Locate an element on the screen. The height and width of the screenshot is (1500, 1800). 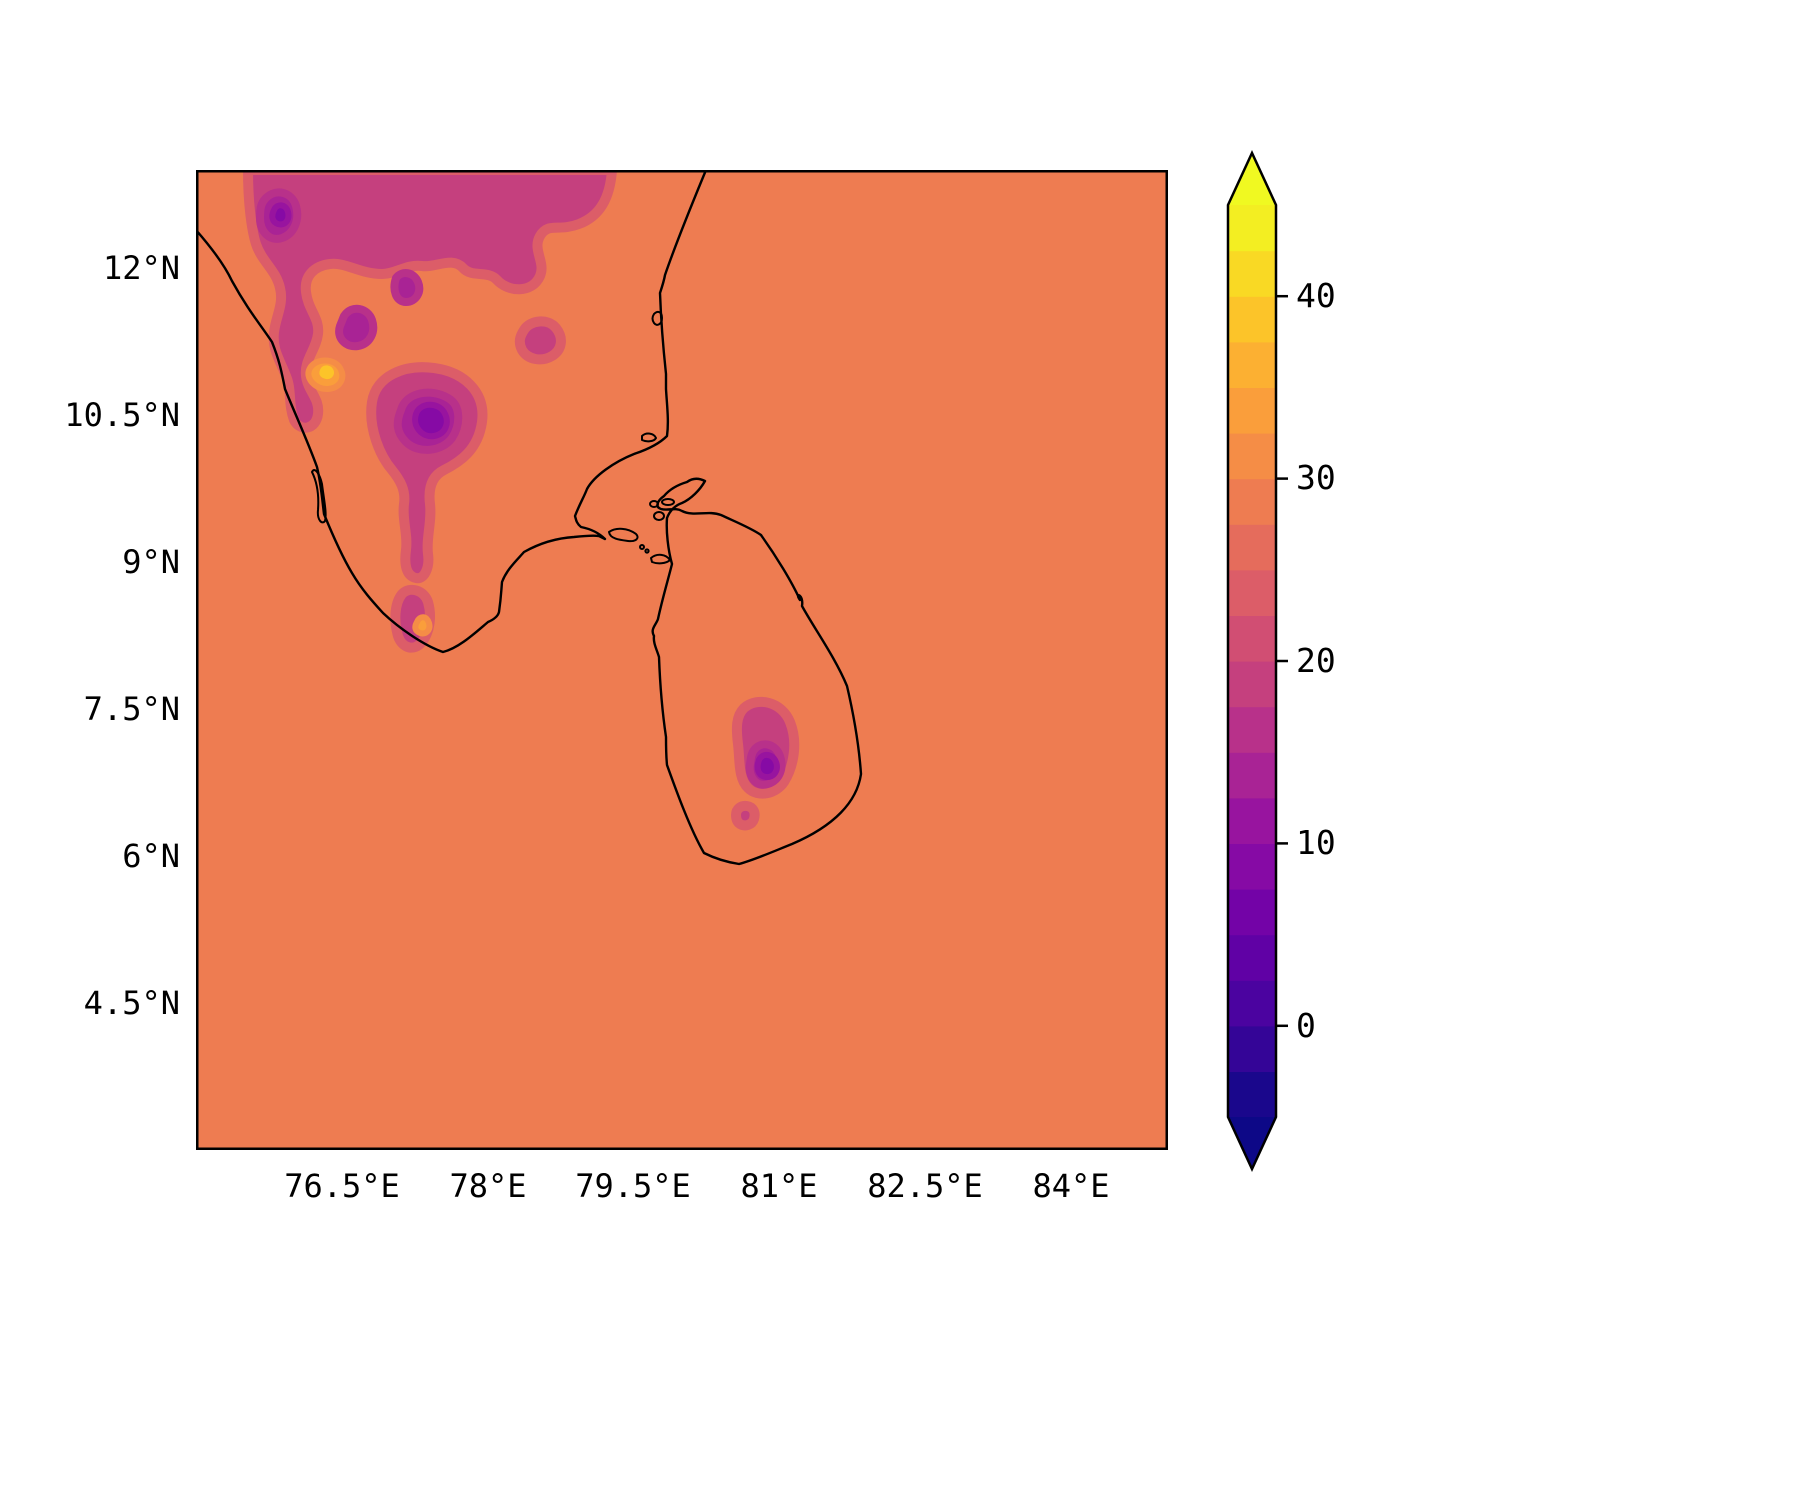
cbar-tick-20: 20 is located at coordinates (1316, 660).